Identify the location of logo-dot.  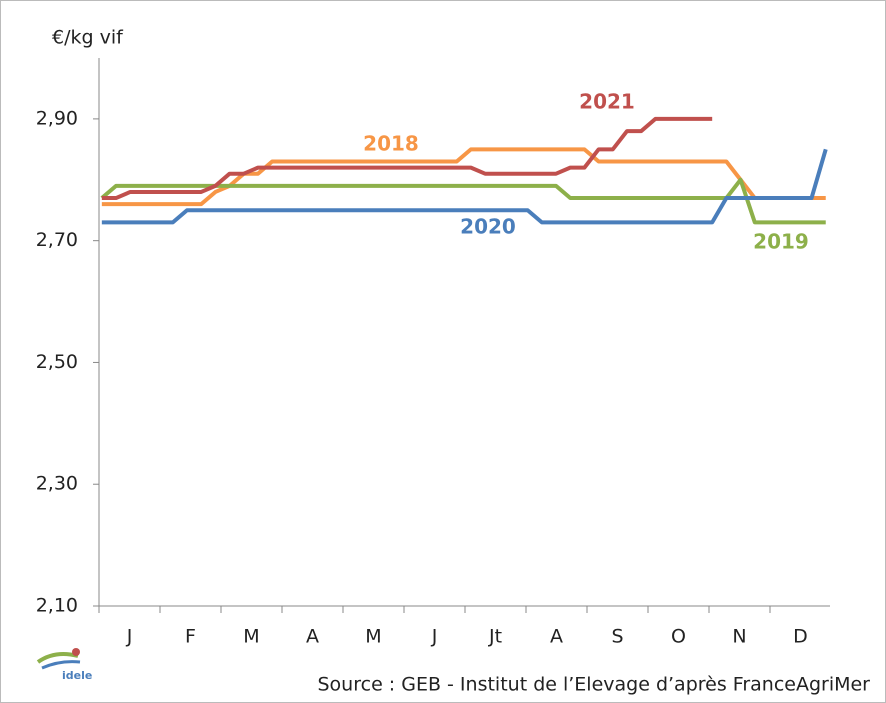
(76, 652).